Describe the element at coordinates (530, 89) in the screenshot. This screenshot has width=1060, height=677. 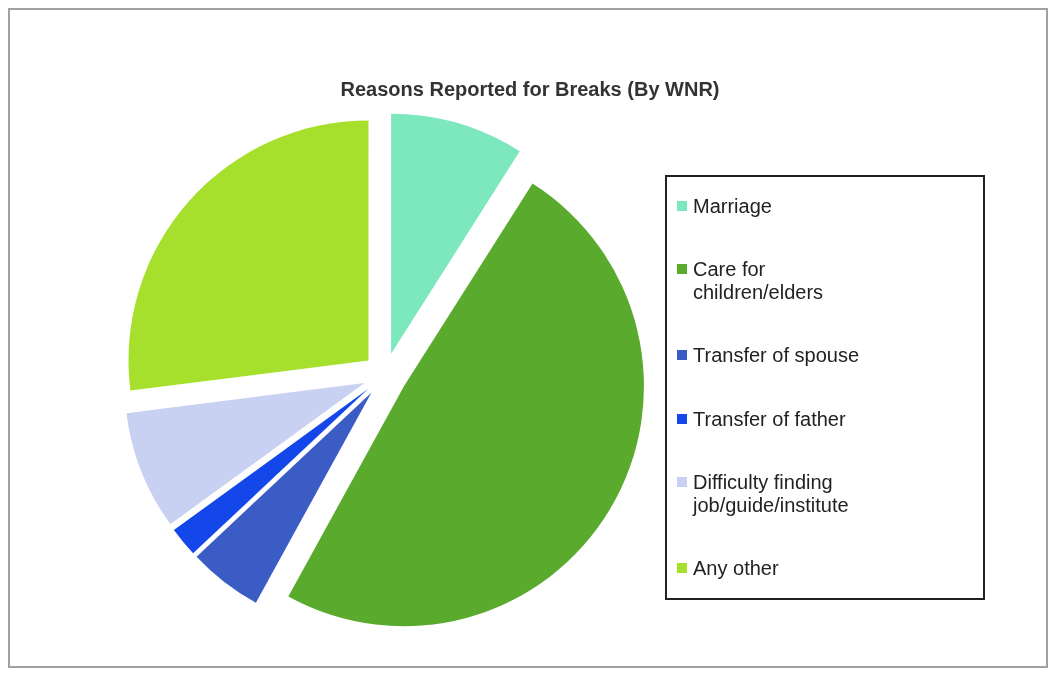
I see `chart-title: Reasons Reported for Breaks (By WNR)` at that location.